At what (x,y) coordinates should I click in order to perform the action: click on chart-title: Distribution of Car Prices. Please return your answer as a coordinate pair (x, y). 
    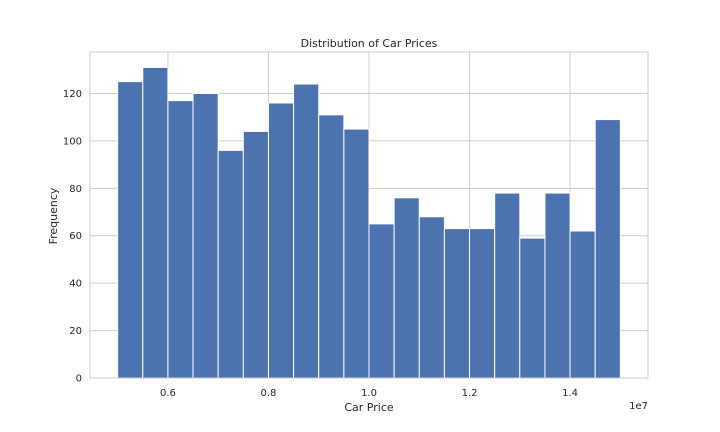
    Looking at the image, I should click on (369, 43).